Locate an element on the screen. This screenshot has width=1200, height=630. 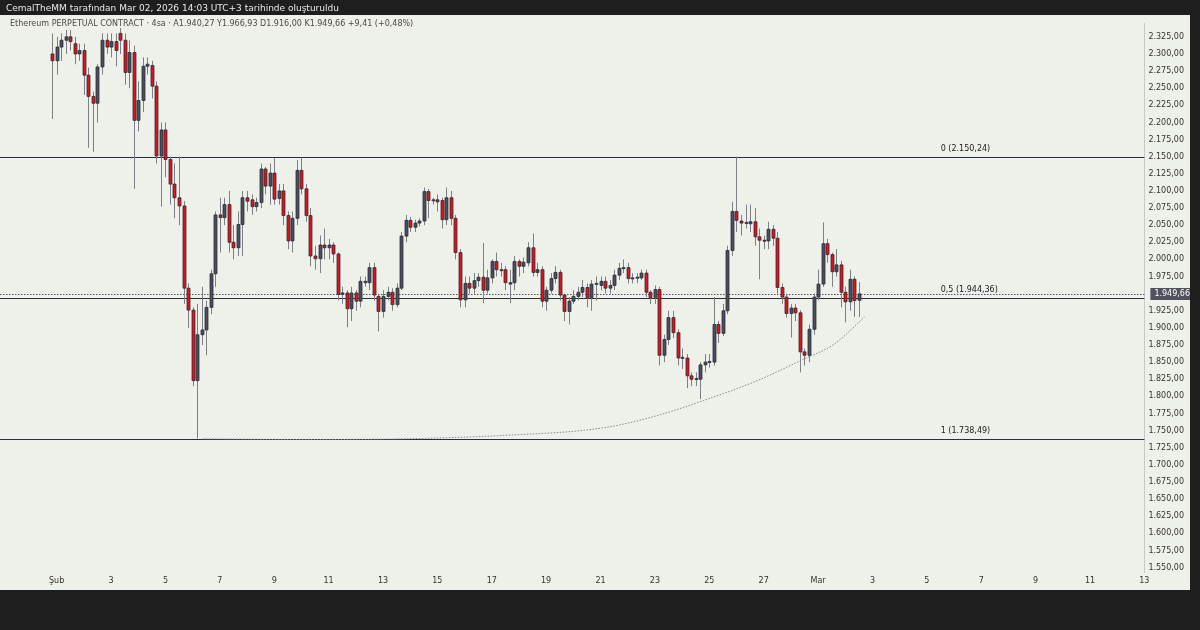
x-tick-label: 17 is located at coordinates (491, 581).